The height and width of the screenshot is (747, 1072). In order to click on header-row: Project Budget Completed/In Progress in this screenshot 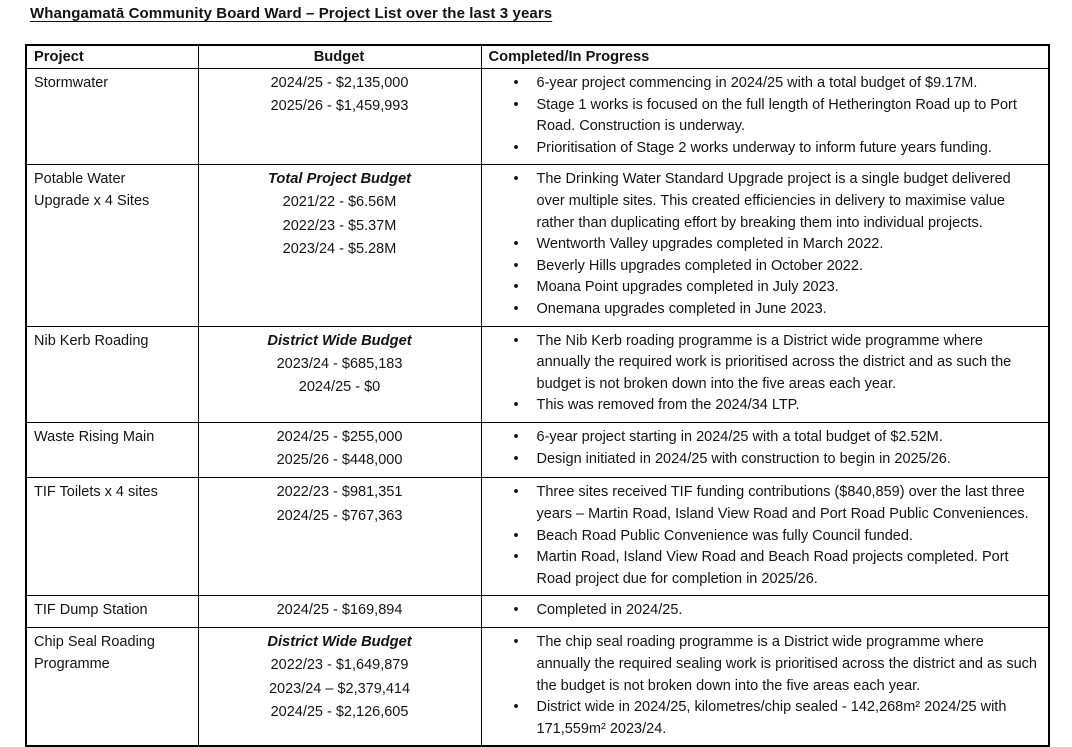, I will do `click(537, 56)`.